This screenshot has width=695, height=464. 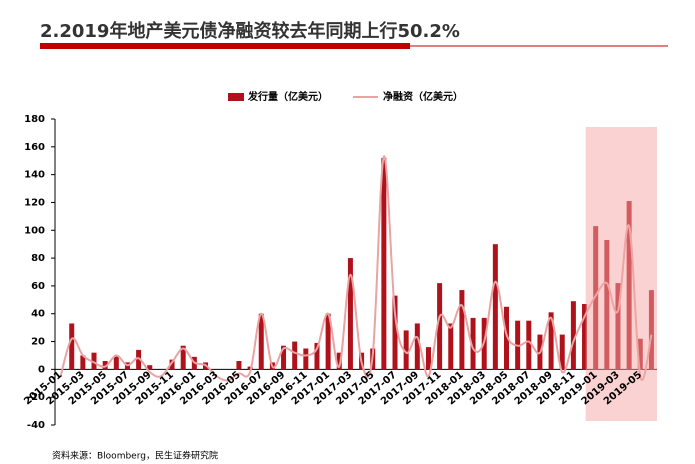 What do you see at coordinates (34, 119) in the screenshot?
I see `y-tick-label: 180` at bounding box center [34, 119].